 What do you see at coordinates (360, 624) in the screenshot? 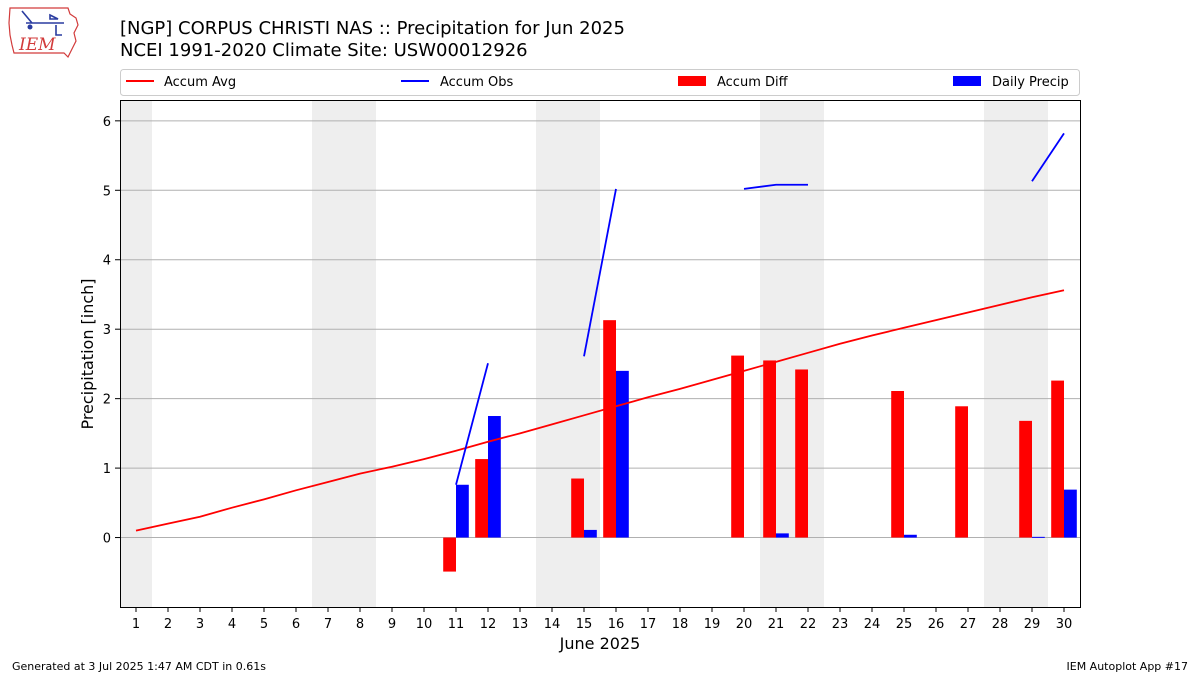
I see `x-tick-label-8: 8` at bounding box center [360, 624].